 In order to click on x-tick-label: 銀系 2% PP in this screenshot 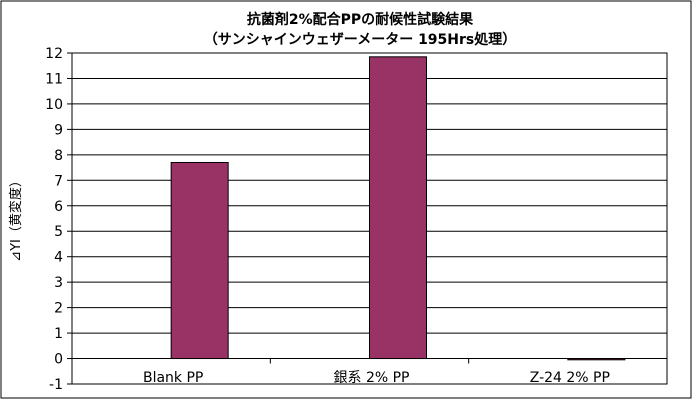, I will do `click(372, 378)`.